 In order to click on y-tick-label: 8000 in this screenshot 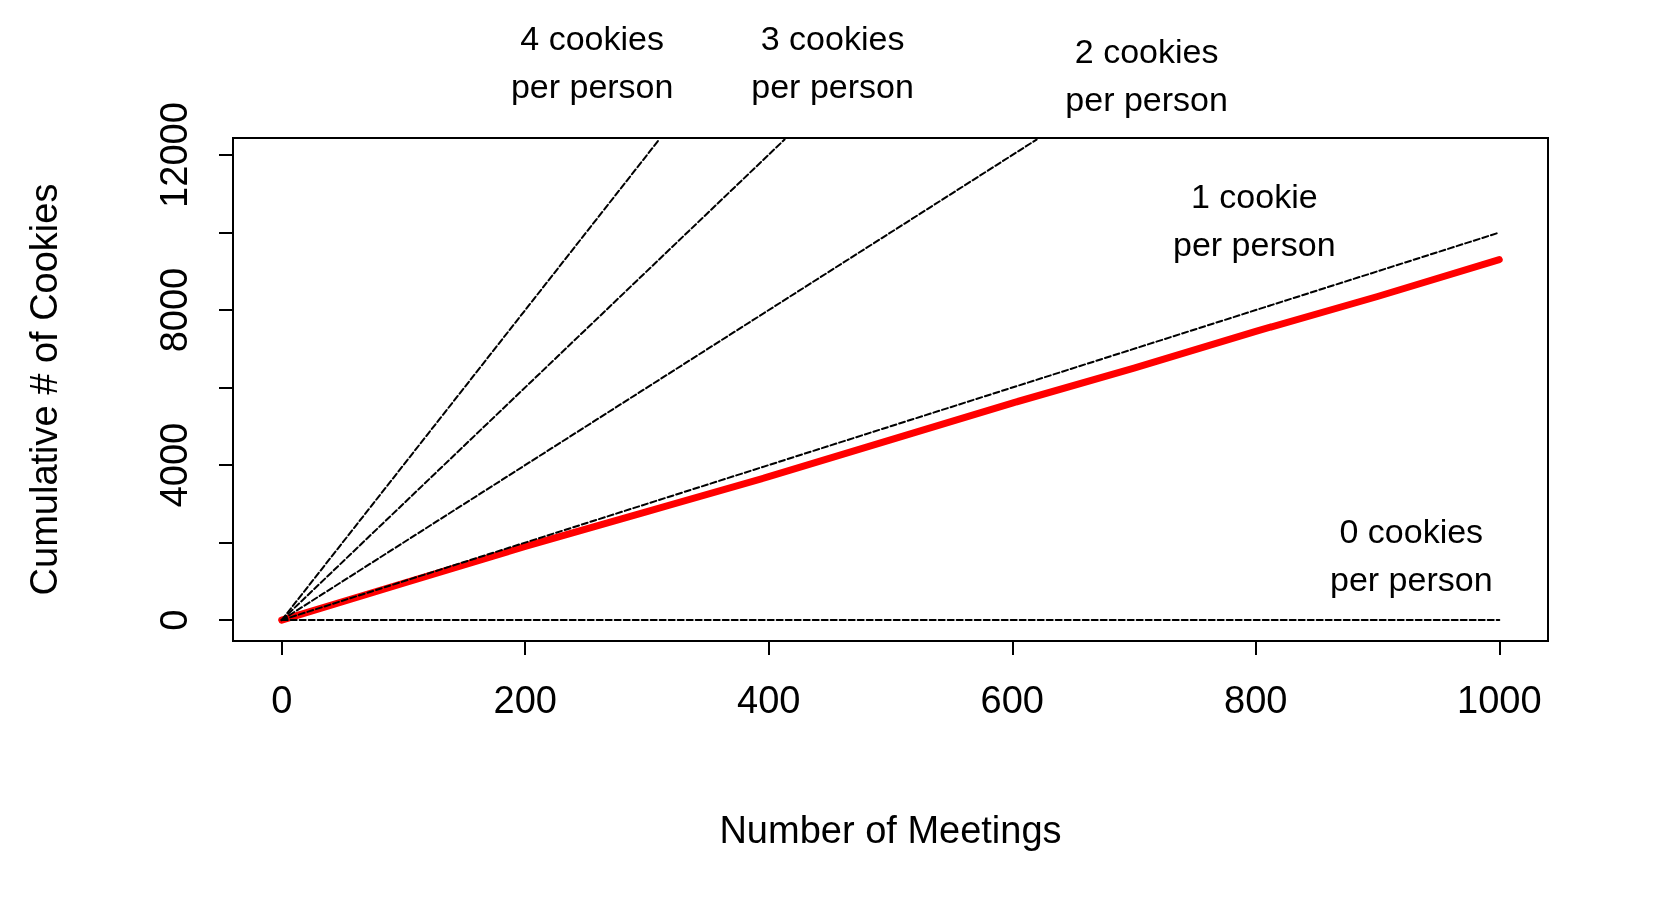, I will do `click(174, 310)`.